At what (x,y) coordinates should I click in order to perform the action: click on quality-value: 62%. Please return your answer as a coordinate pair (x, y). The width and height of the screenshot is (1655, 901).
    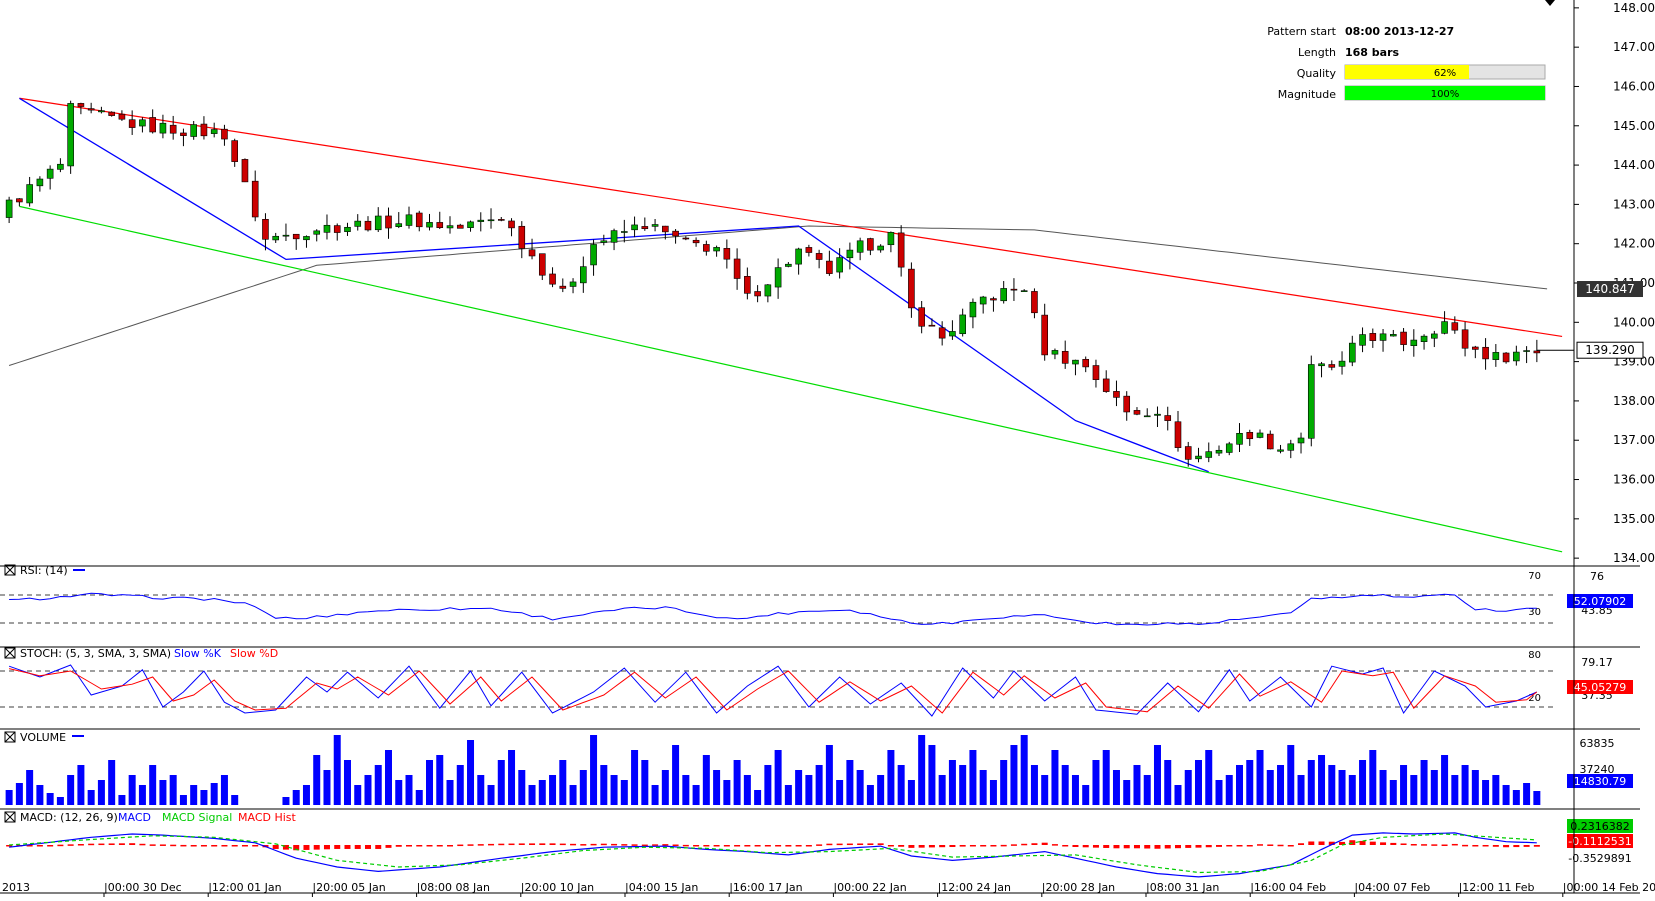
    Looking at the image, I should click on (1445, 73).